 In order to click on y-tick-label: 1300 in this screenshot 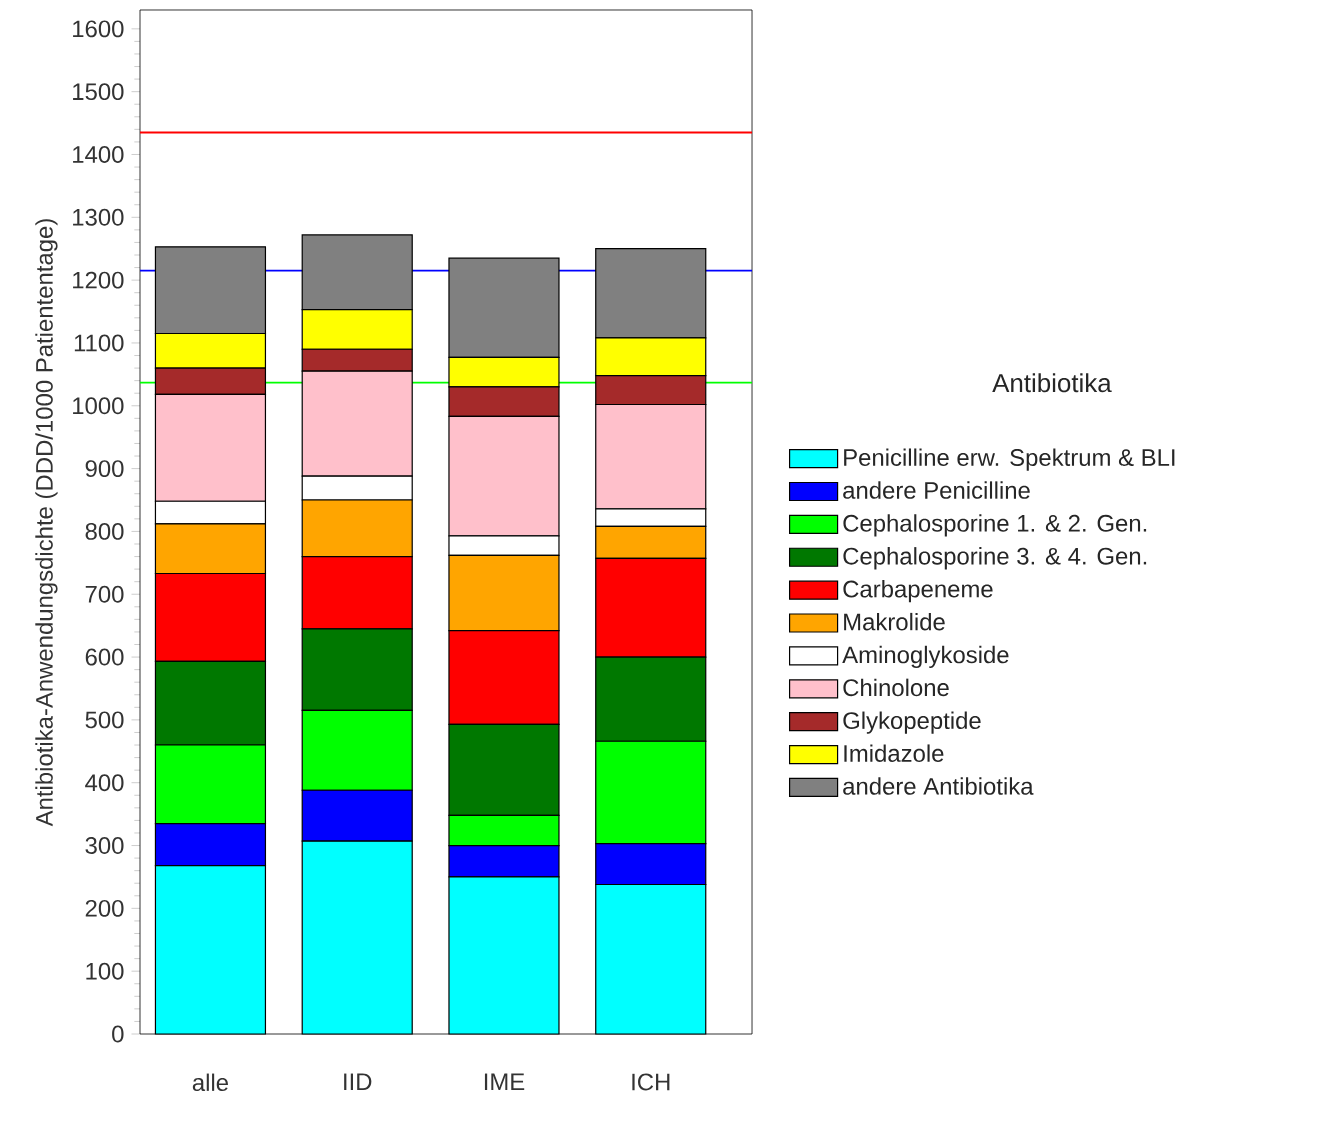, I will do `click(98, 217)`.